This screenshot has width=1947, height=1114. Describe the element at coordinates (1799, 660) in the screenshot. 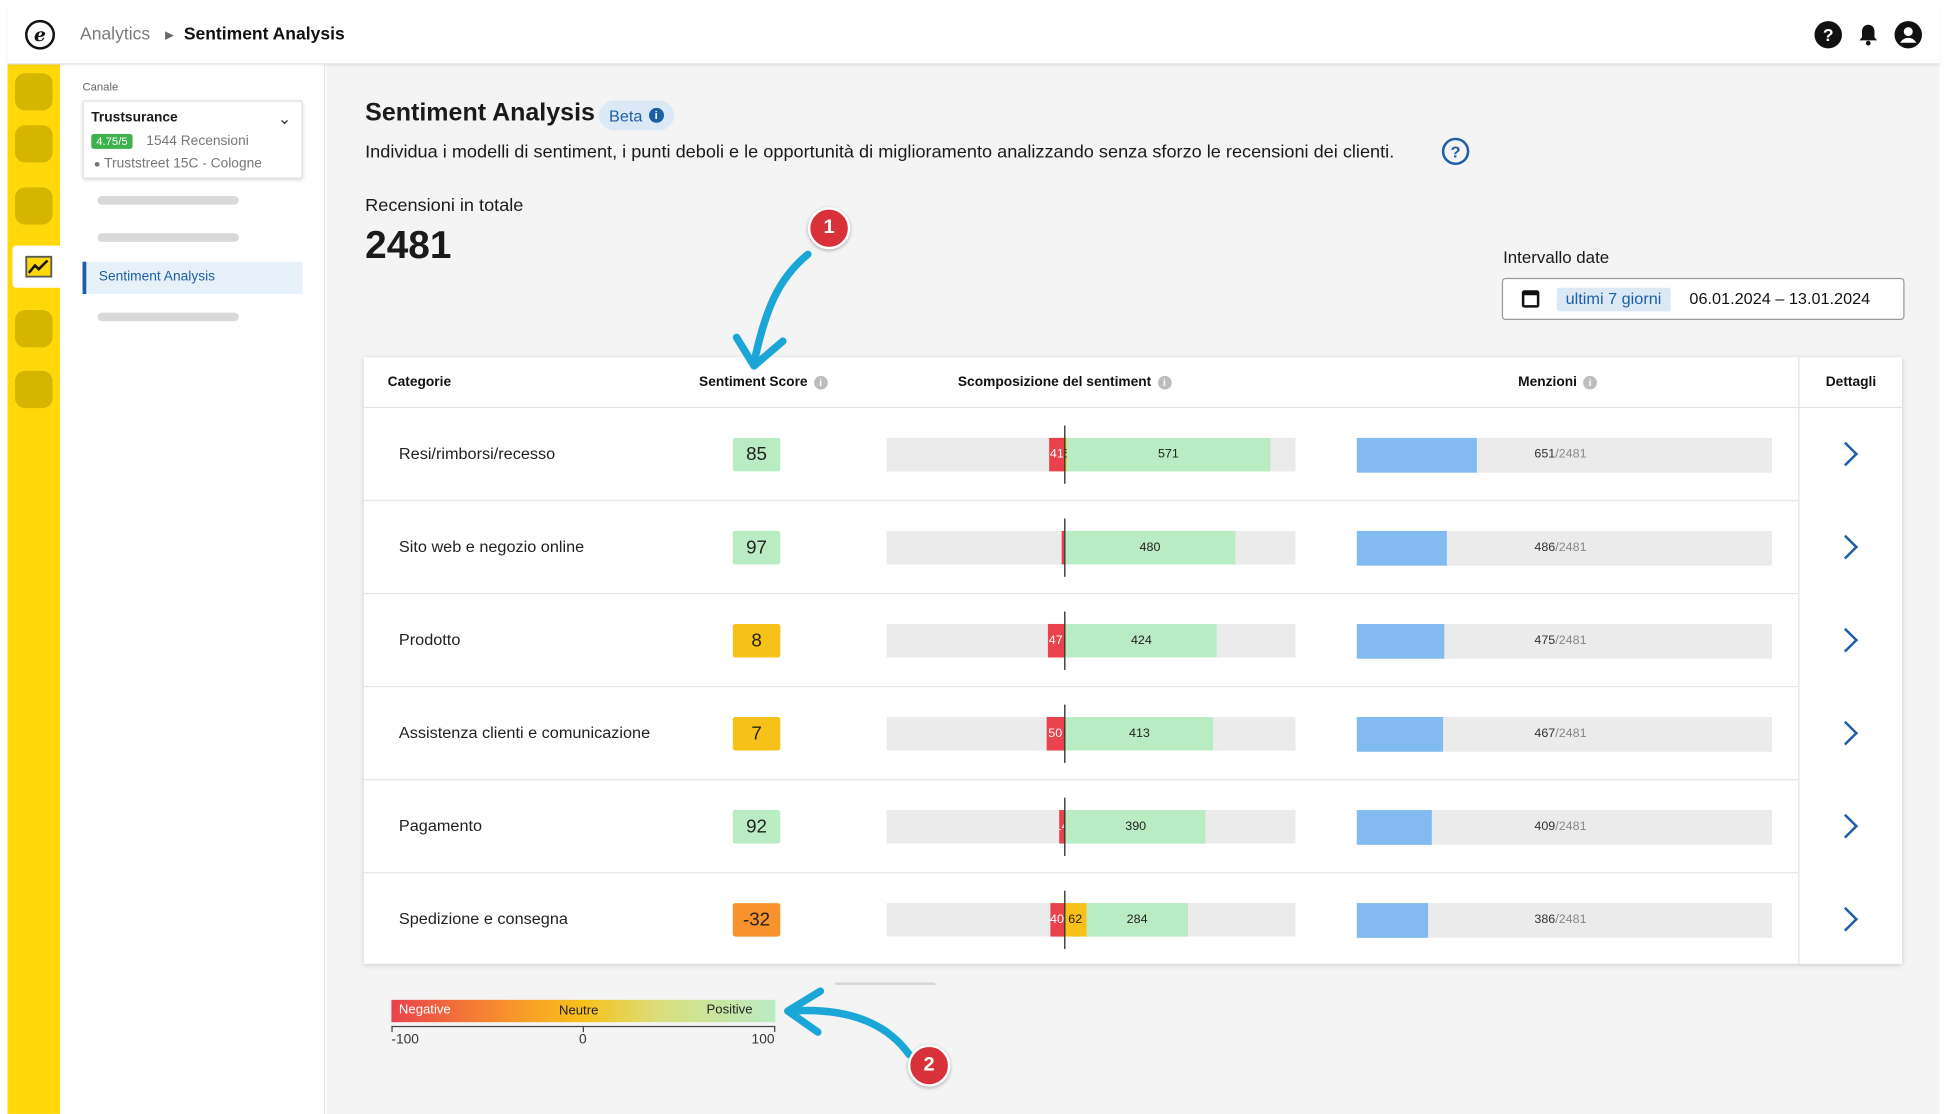

I see `column-divider` at that location.